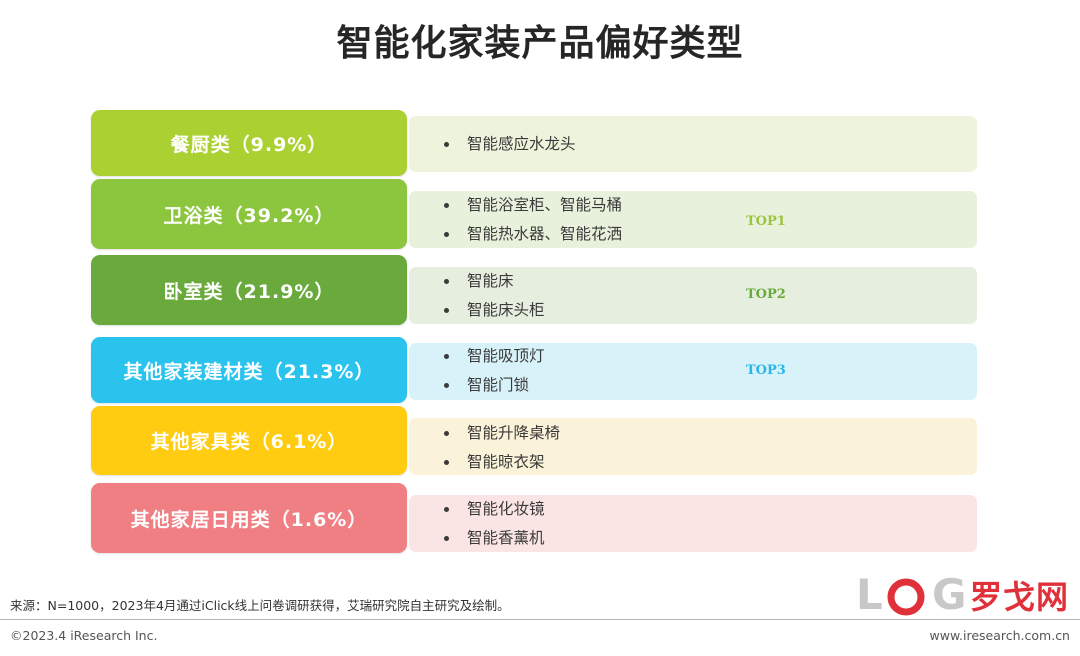 The height and width of the screenshot is (656, 1080). I want to click on page-title: 智能化家装产品偏好类型, so click(540, 43).